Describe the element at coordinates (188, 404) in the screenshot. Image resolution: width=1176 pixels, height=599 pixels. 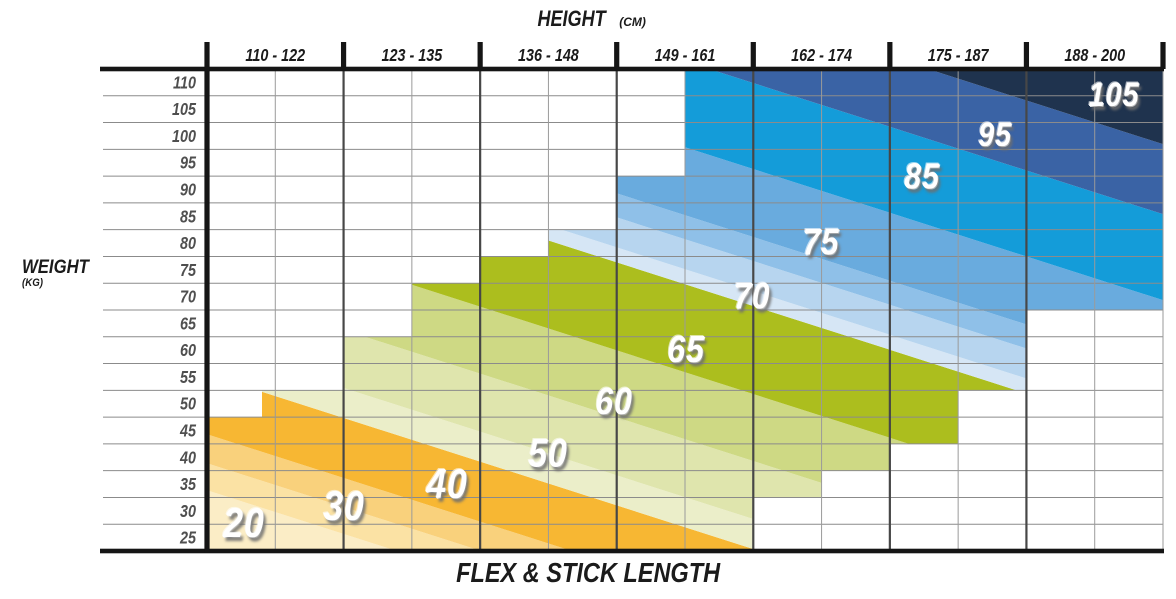
I see `weight-row-label: 50` at that location.